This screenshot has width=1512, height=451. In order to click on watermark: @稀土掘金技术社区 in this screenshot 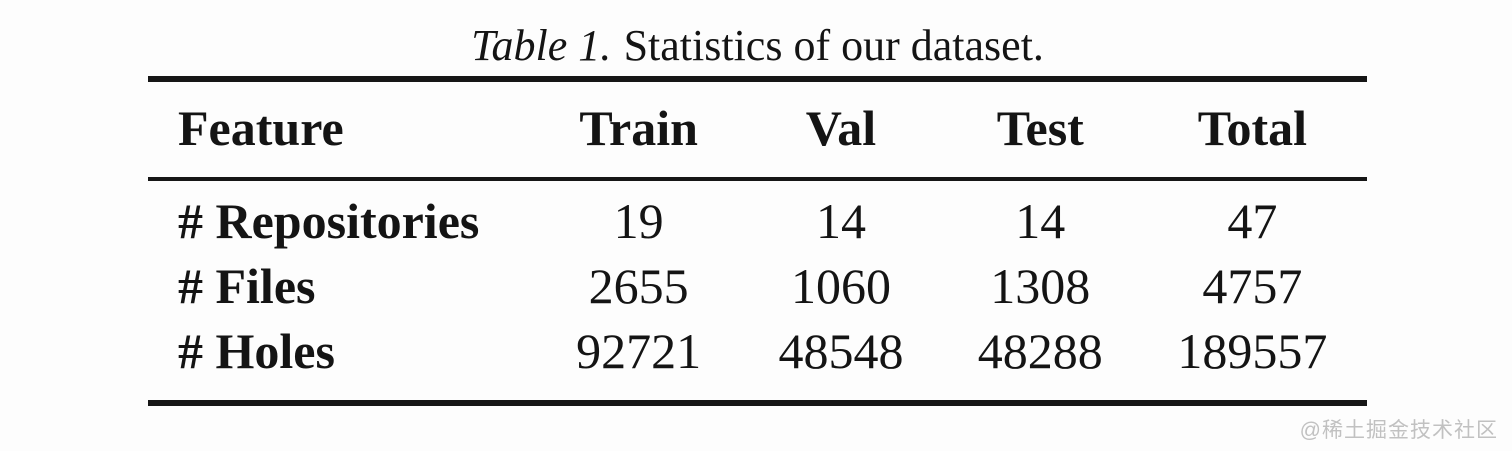, I will do `click(1398, 430)`.